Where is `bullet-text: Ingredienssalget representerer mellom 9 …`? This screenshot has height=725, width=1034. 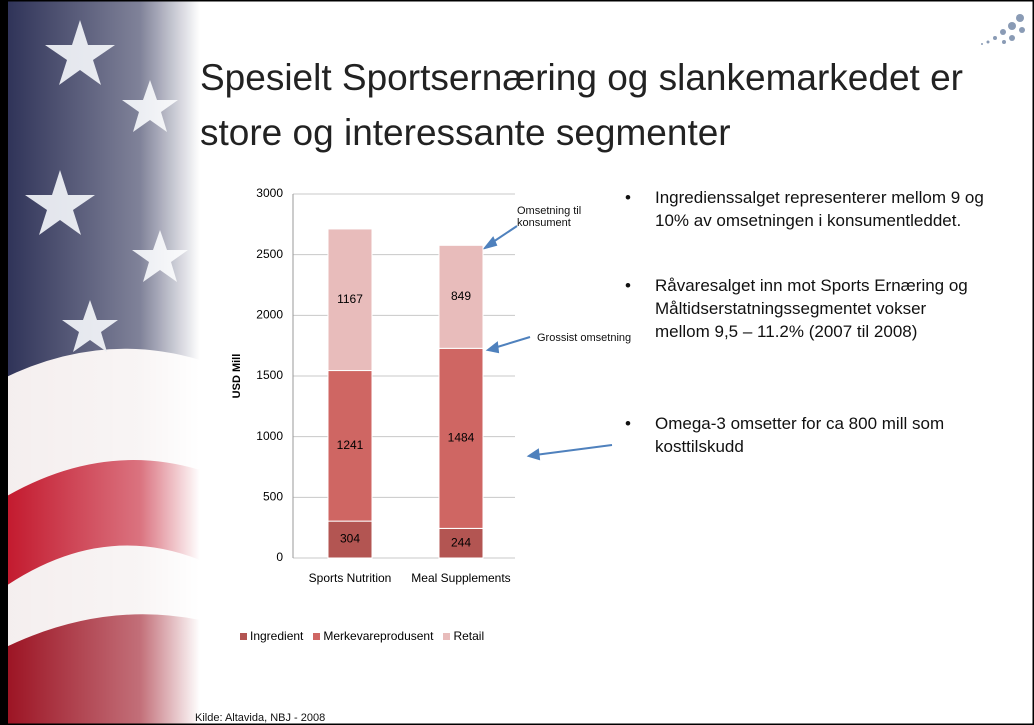 bullet-text: Ingredienssalget representerer mellom 9 … is located at coordinates (819, 209).